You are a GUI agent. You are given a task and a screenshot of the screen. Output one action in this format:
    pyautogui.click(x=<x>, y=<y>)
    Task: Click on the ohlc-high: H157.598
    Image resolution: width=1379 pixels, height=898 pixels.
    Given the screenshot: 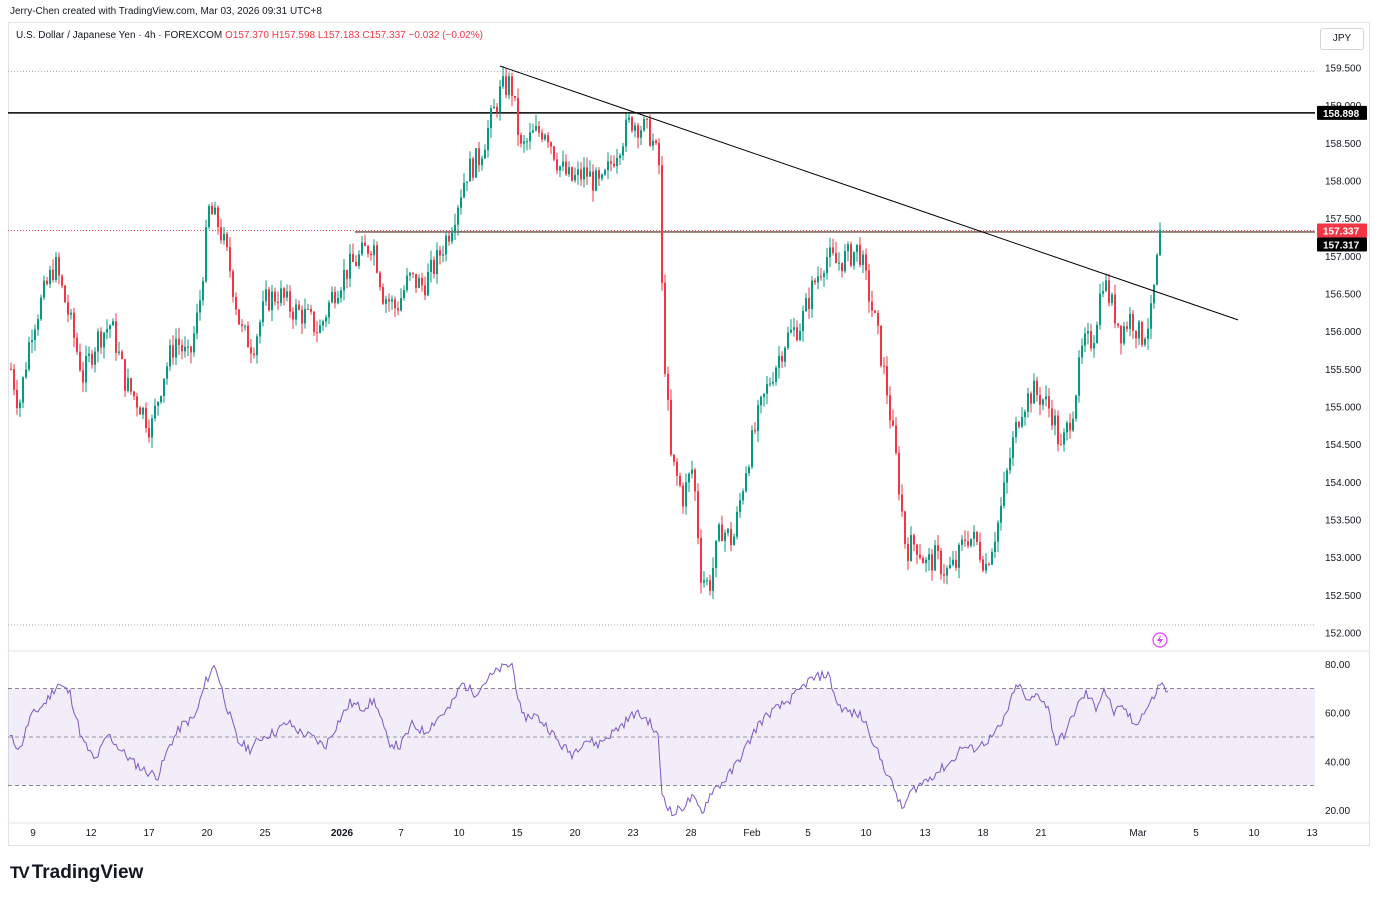 What is the action you would take?
    pyautogui.click(x=293, y=35)
    